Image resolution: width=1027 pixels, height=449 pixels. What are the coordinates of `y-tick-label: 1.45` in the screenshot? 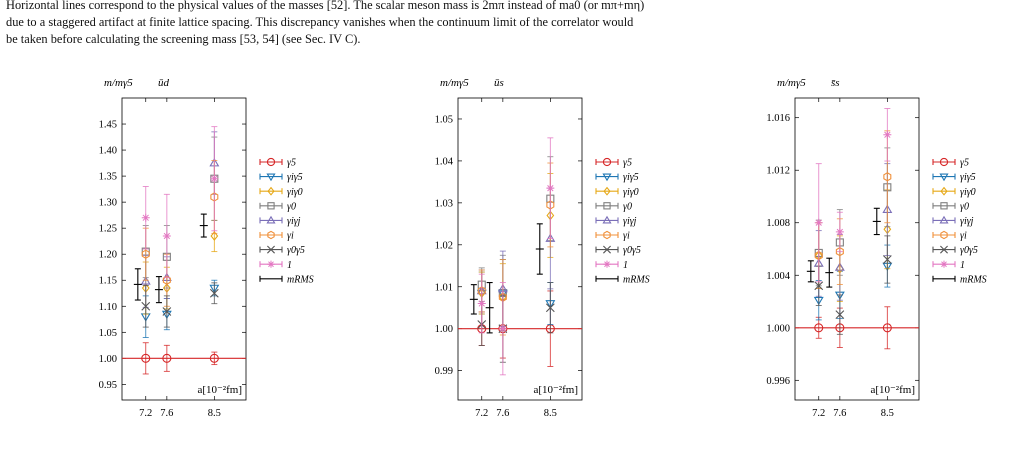 It's located at (108, 125).